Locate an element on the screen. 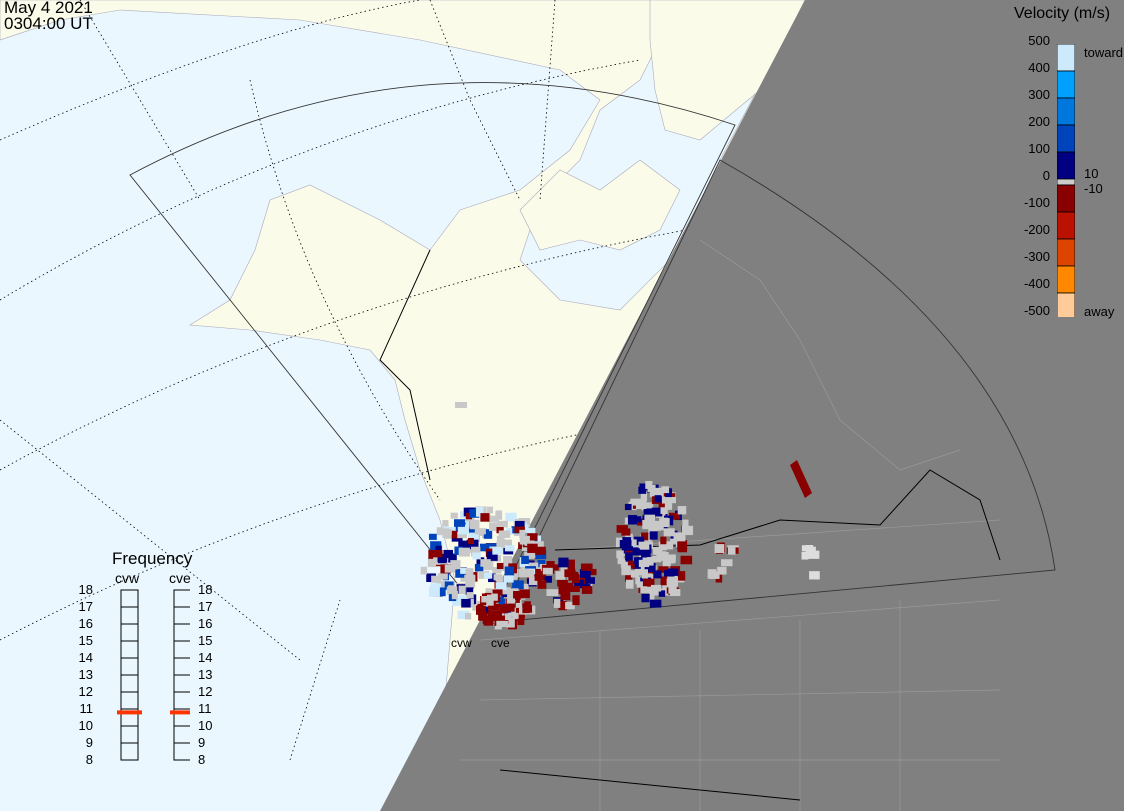  colorbar-tick: -300 is located at coordinates (1036, 256).